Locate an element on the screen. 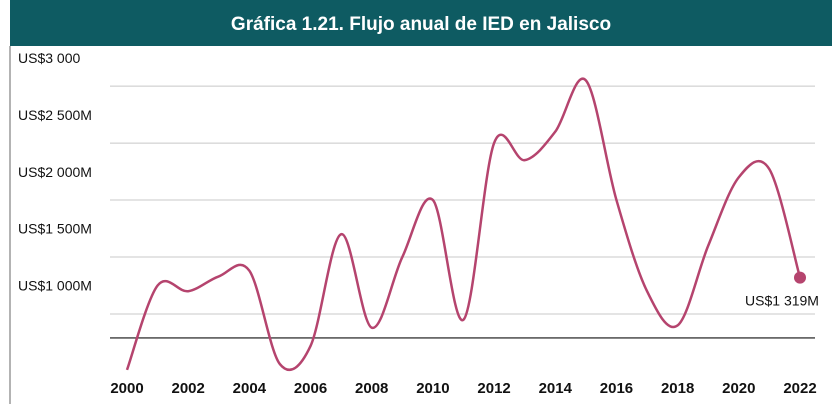  end-label: US$1 319M is located at coordinates (782, 300).